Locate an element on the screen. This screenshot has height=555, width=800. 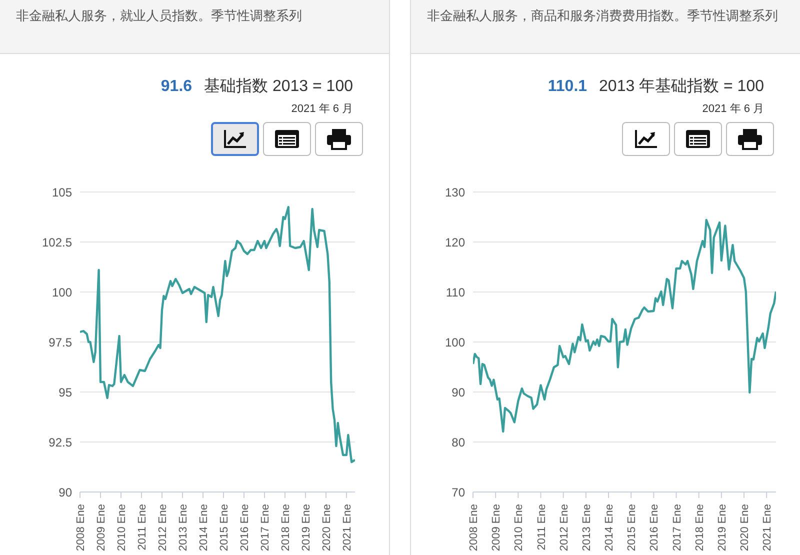
line-series is located at coordinates (624, 325).